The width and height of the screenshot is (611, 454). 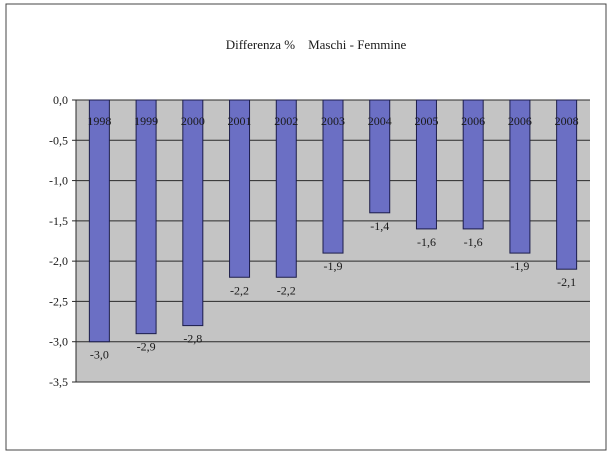 What do you see at coordinates (58, 301) in the screenshot?
I see `y-tick-label: -2,5` at bounding box center [58, 301].